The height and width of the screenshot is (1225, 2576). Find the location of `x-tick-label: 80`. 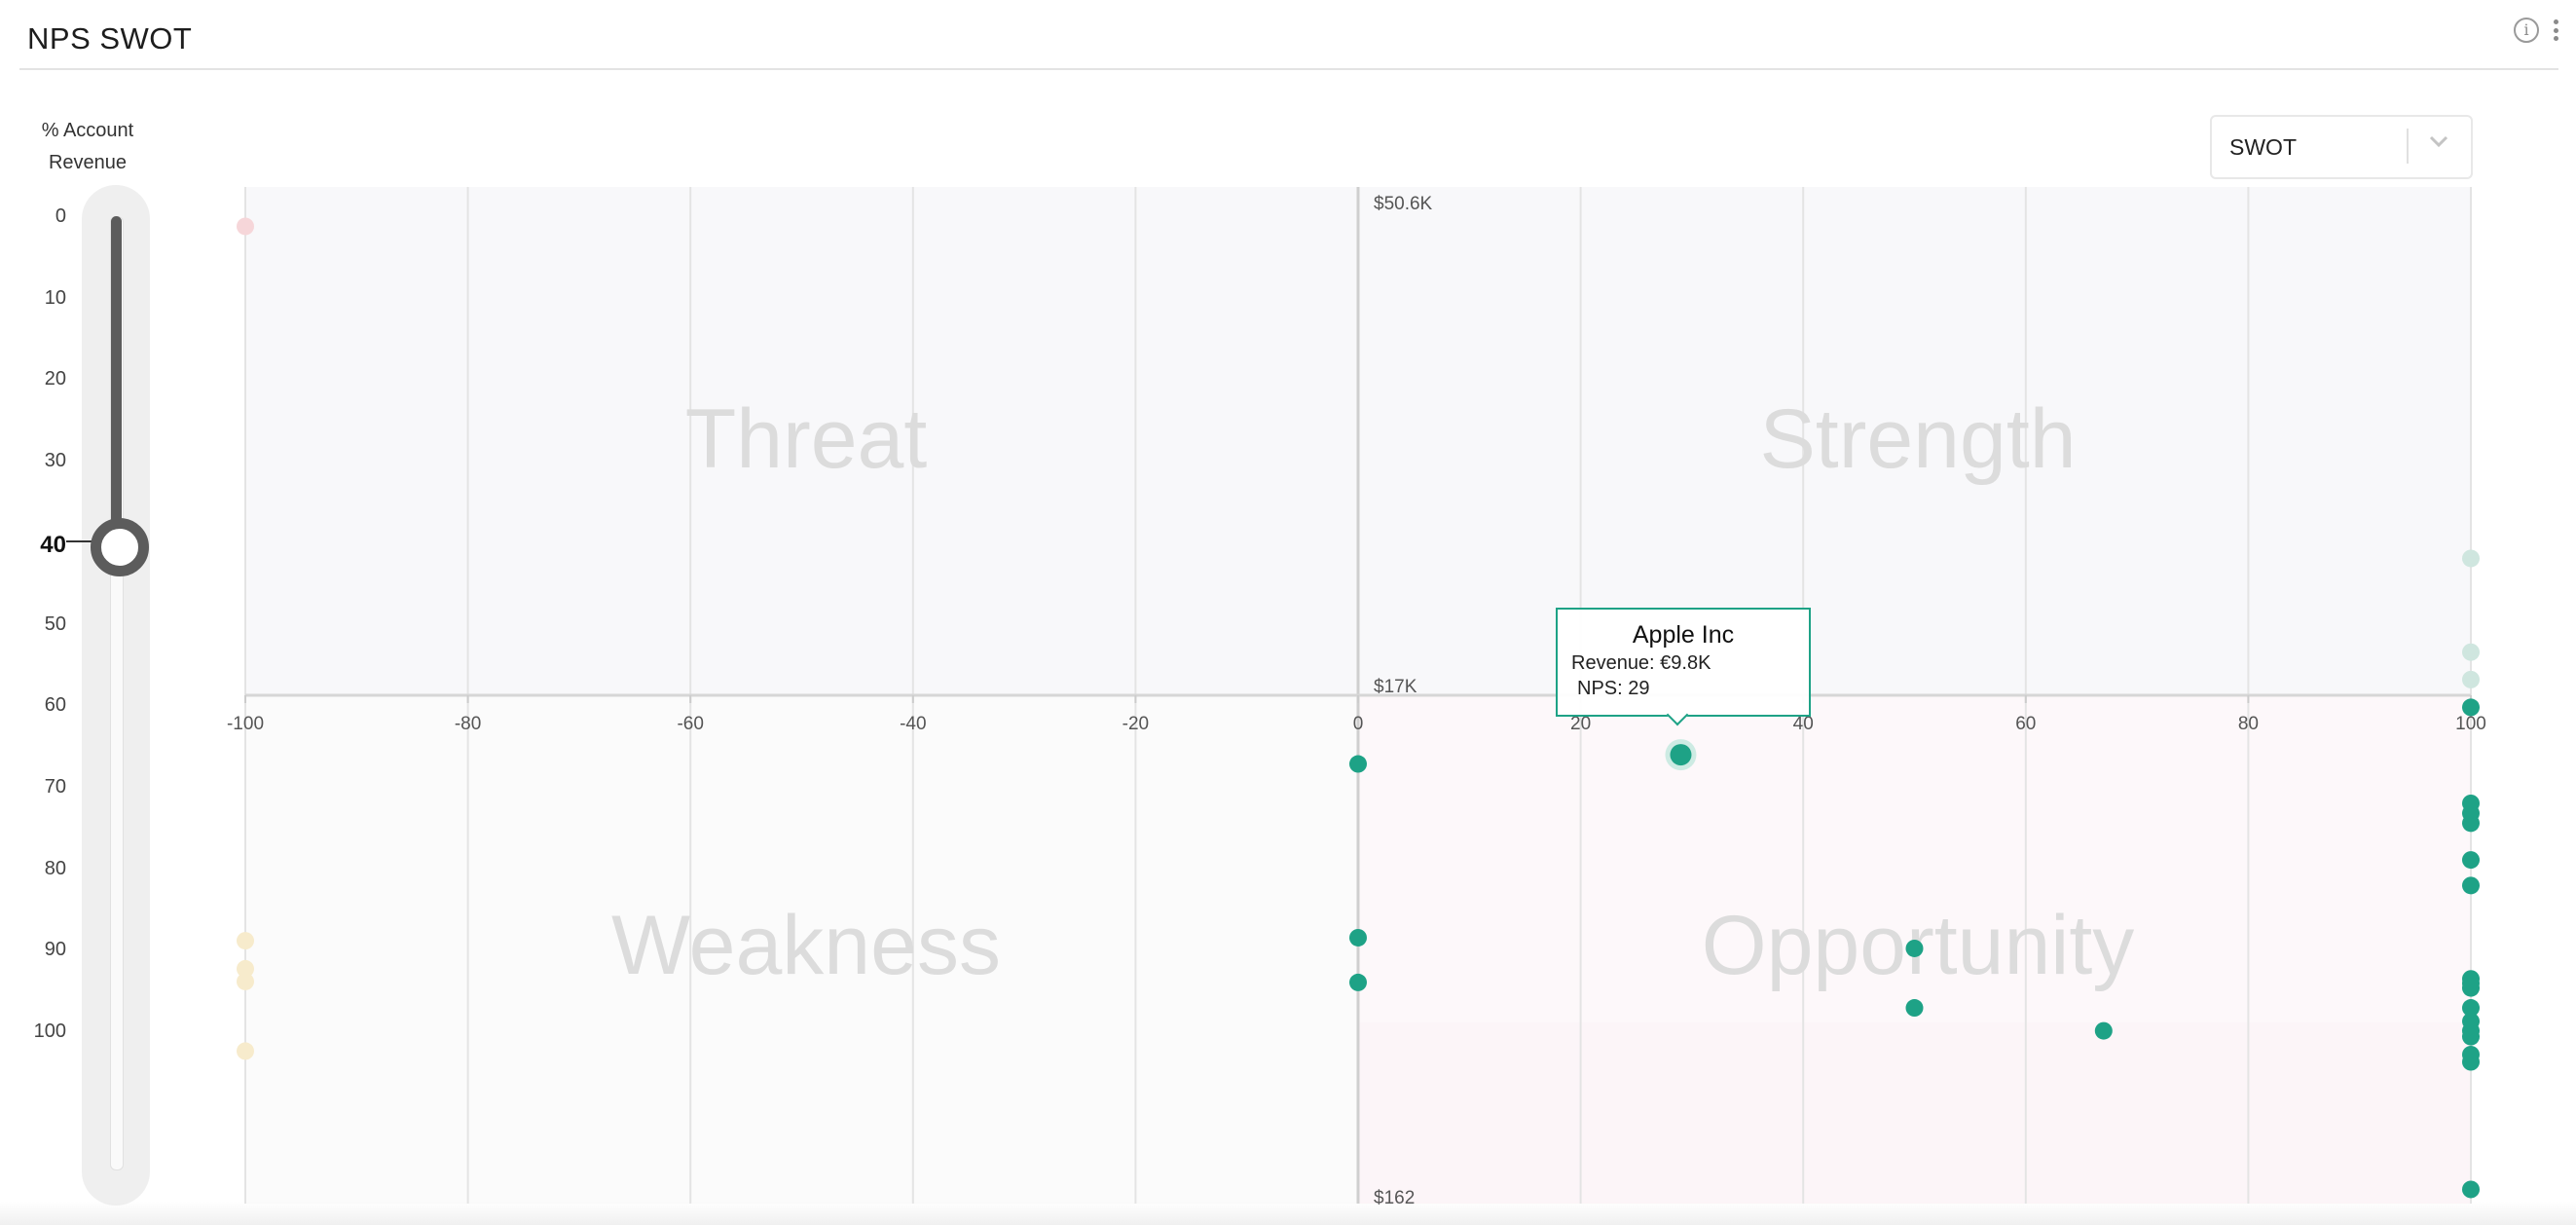

x-tick-label: 80 is located at coordinates (2248, 724).